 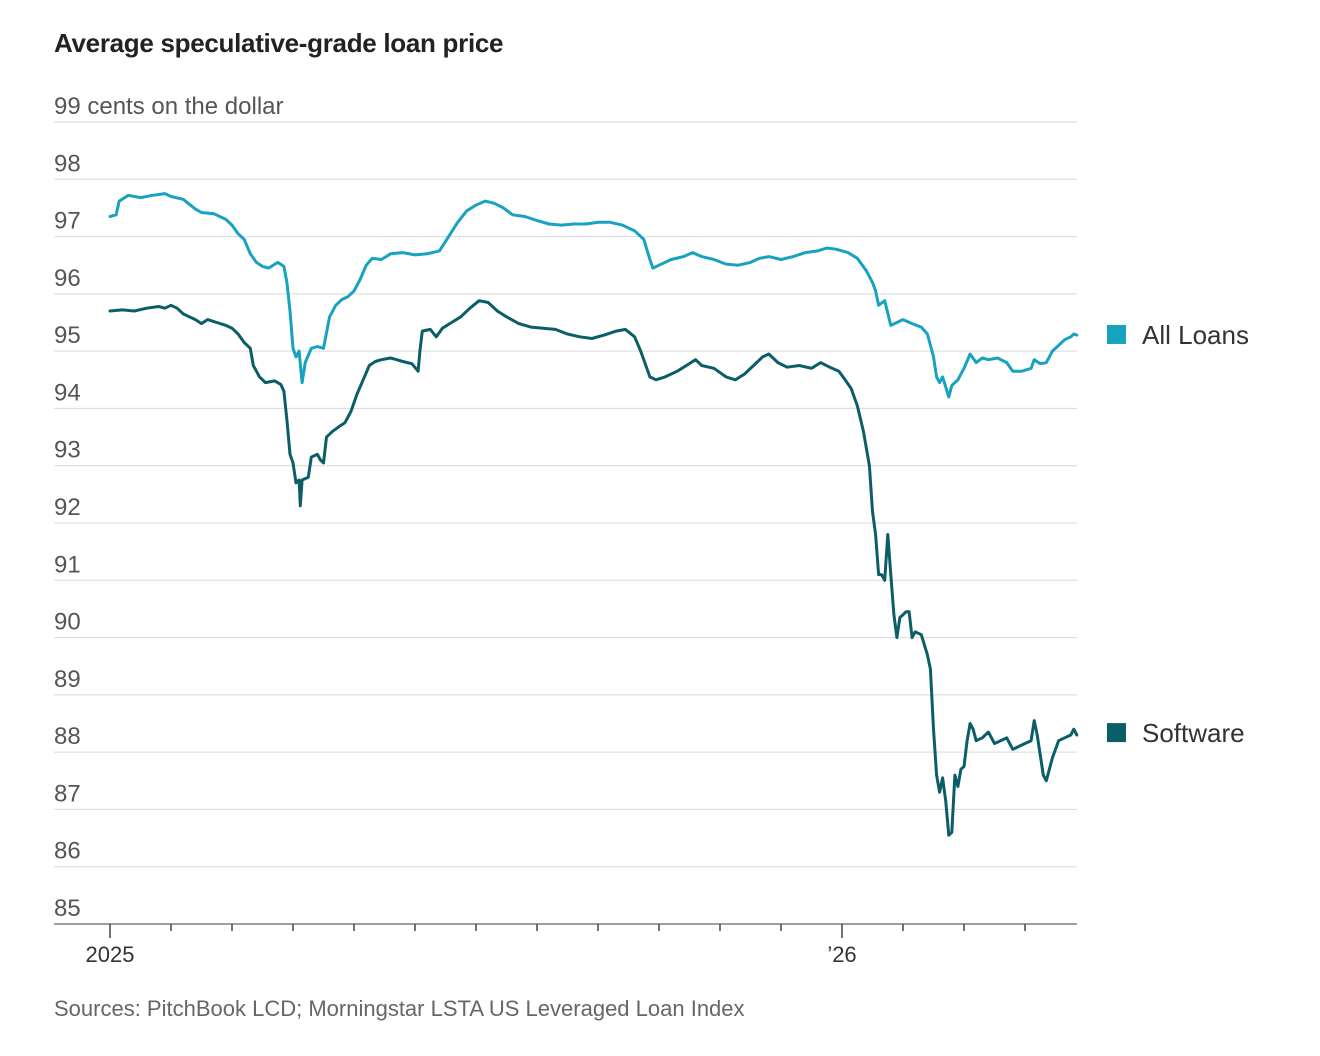 What do you see at coordinates (110, 954) in the screenshot?
I see `x-tick-label: 2025` at bounding box center [110, 954].